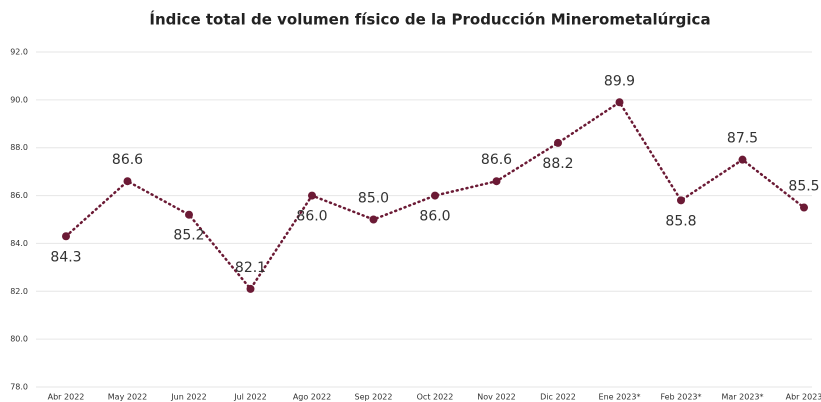  What do you see at coordinates (188, 236) in the screenshot?
I see `data-label: 85.2` at bounding box center [188, 236].